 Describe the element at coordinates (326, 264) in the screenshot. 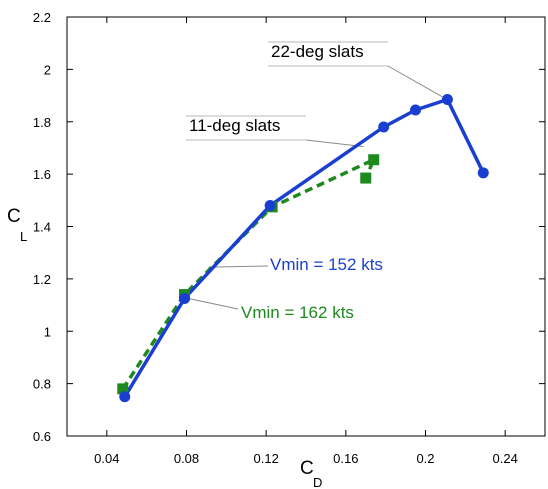

I see `annotation-vmin-152: Vmin = 152 kts` at that location.